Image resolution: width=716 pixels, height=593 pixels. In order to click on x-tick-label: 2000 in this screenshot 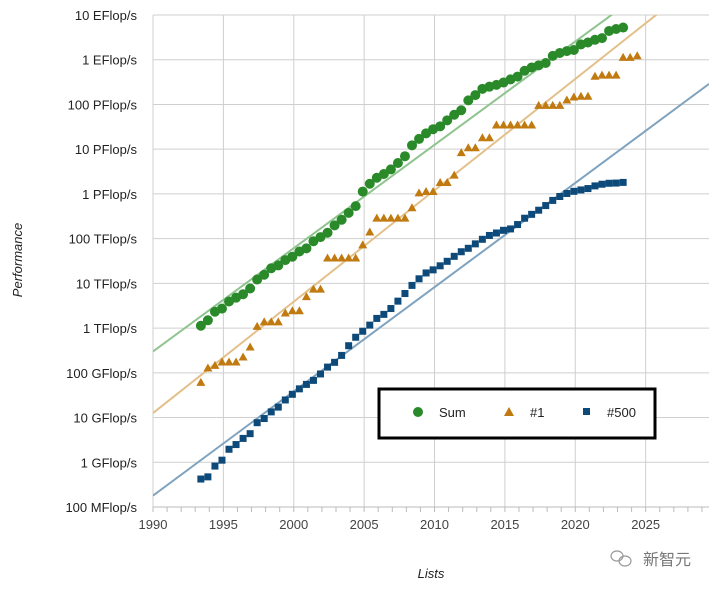, I will do `click(293, 524)`.